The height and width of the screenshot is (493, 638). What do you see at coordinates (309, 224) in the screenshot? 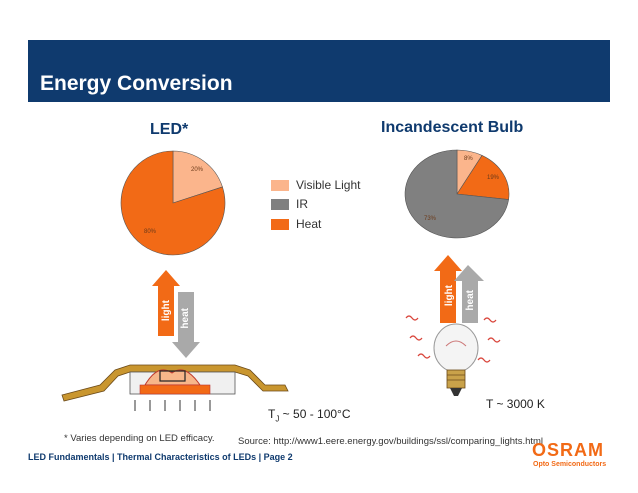
I see `legend-label: Heat` at bounding box center [309, 224].